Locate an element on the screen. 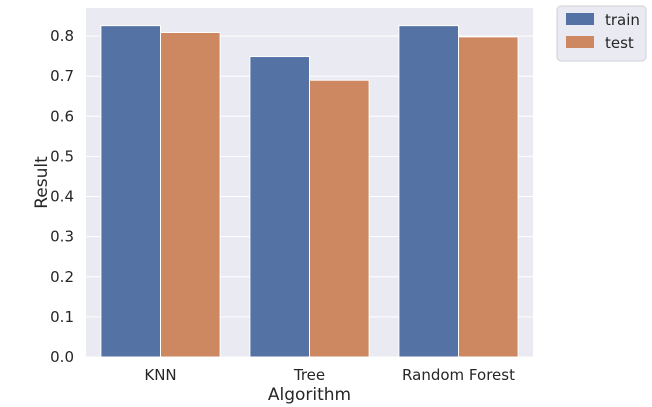  legend-swatch-train is located at coordinates (580, 19).